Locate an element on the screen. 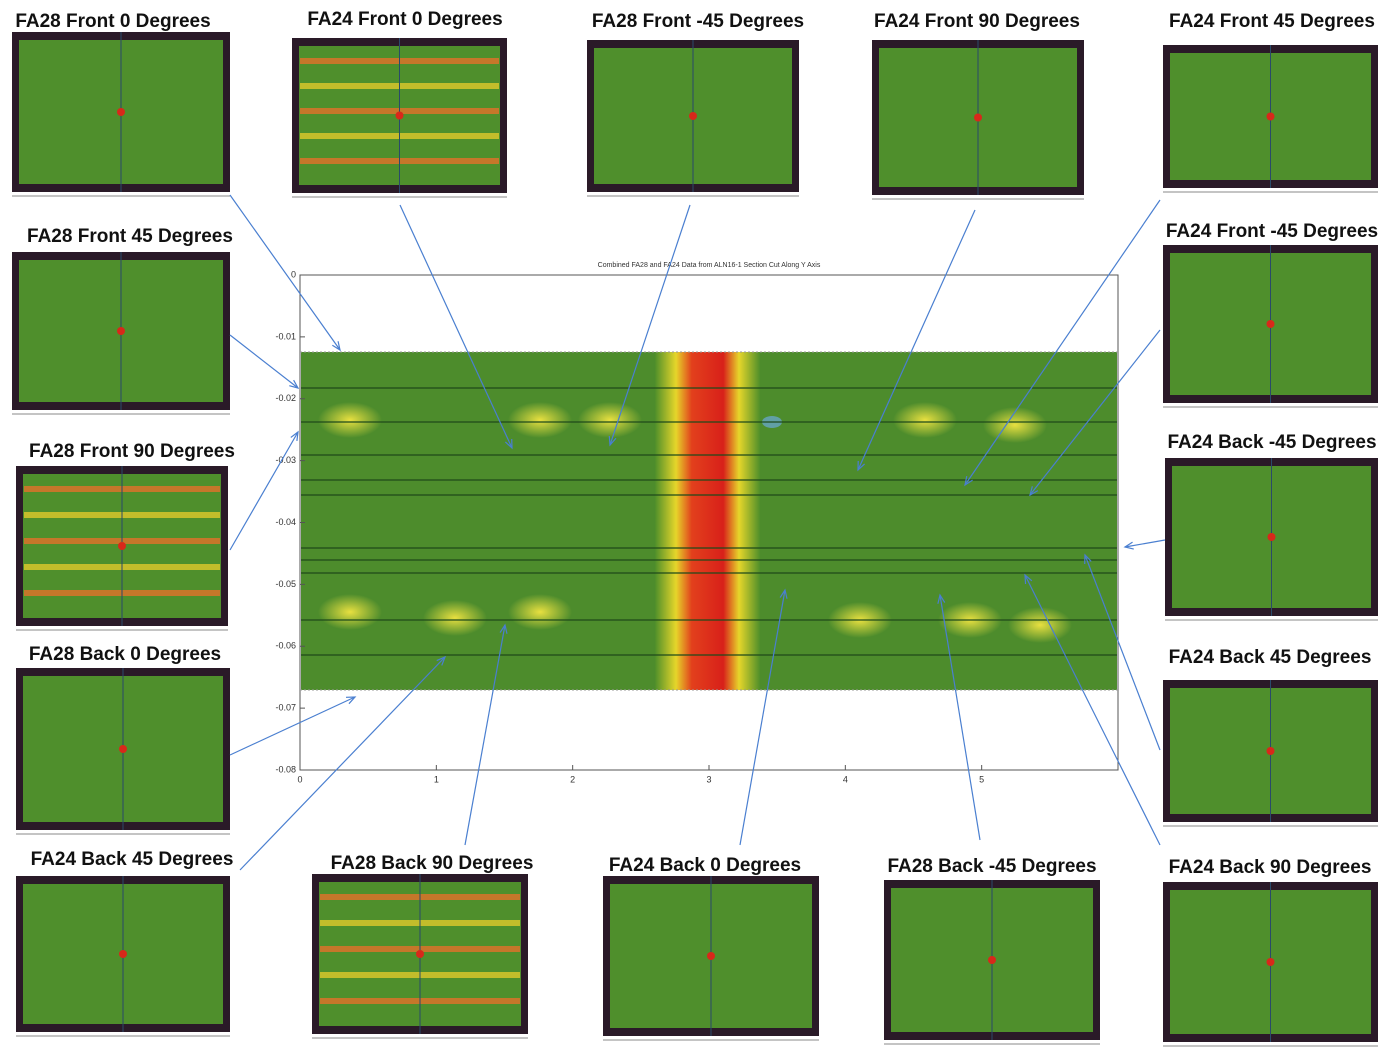  y-tick-label: -0.03 is located at coordinates (285, 460).